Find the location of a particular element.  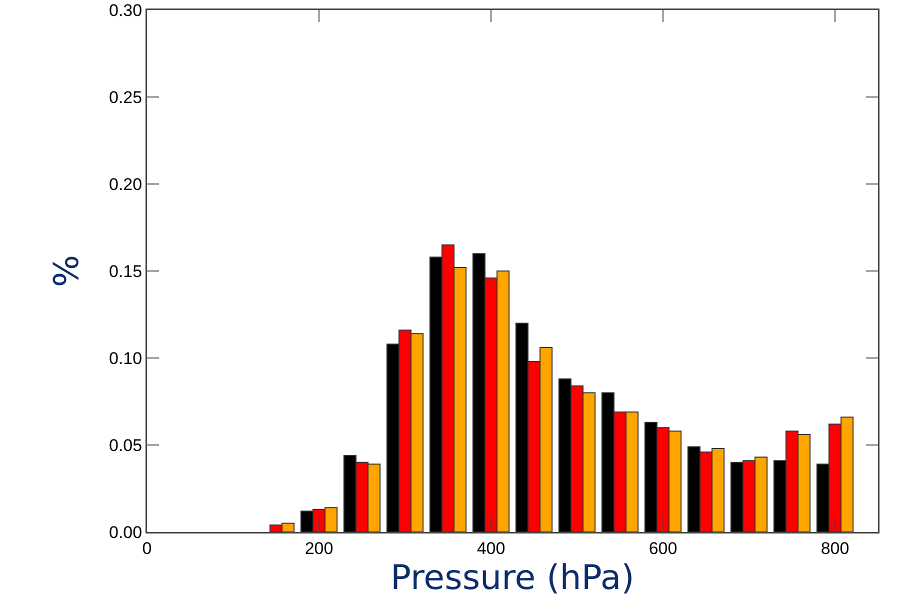

x-axis-title: Pressure (hPa) is located at coordinates (512, 578).